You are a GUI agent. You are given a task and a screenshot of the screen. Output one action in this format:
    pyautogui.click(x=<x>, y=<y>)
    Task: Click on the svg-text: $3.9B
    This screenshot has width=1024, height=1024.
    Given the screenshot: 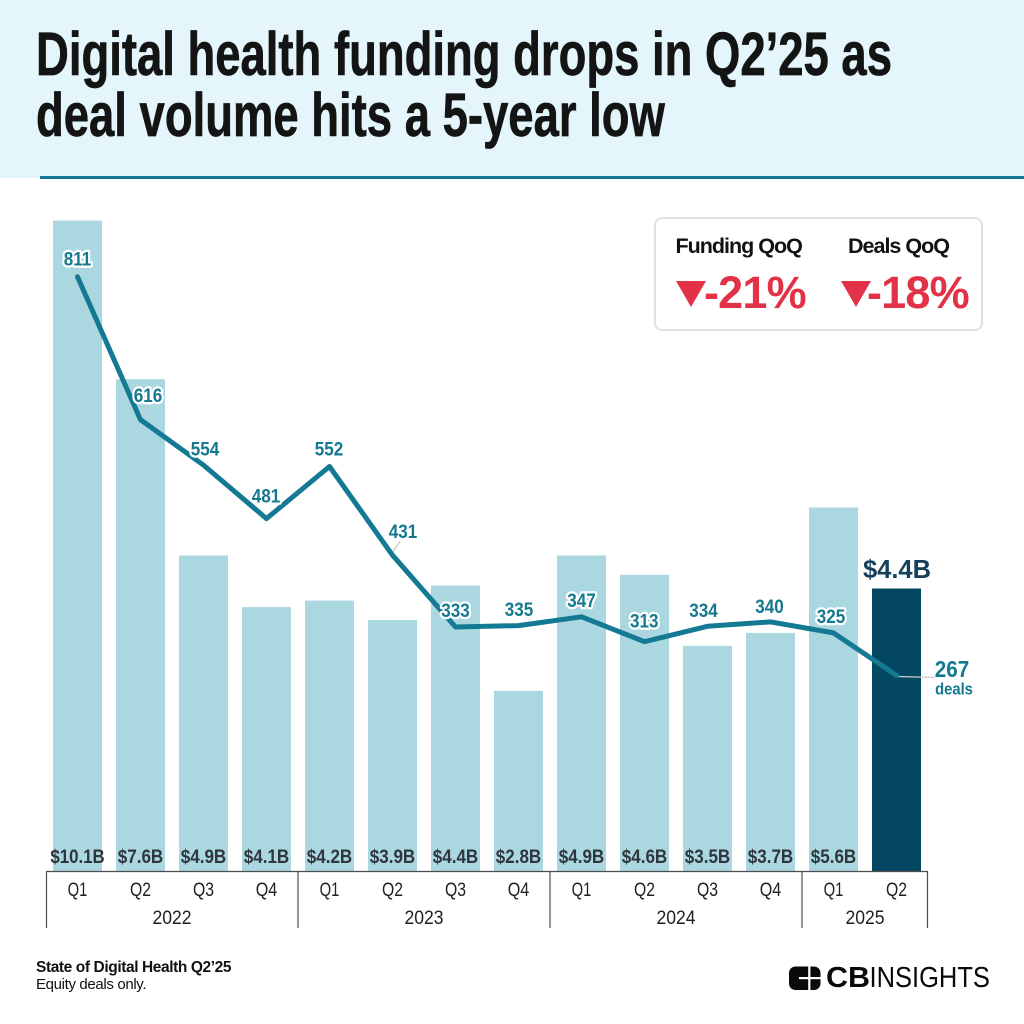 What is the action you would take?
    pyautogui.click(x=392, y=856)
    